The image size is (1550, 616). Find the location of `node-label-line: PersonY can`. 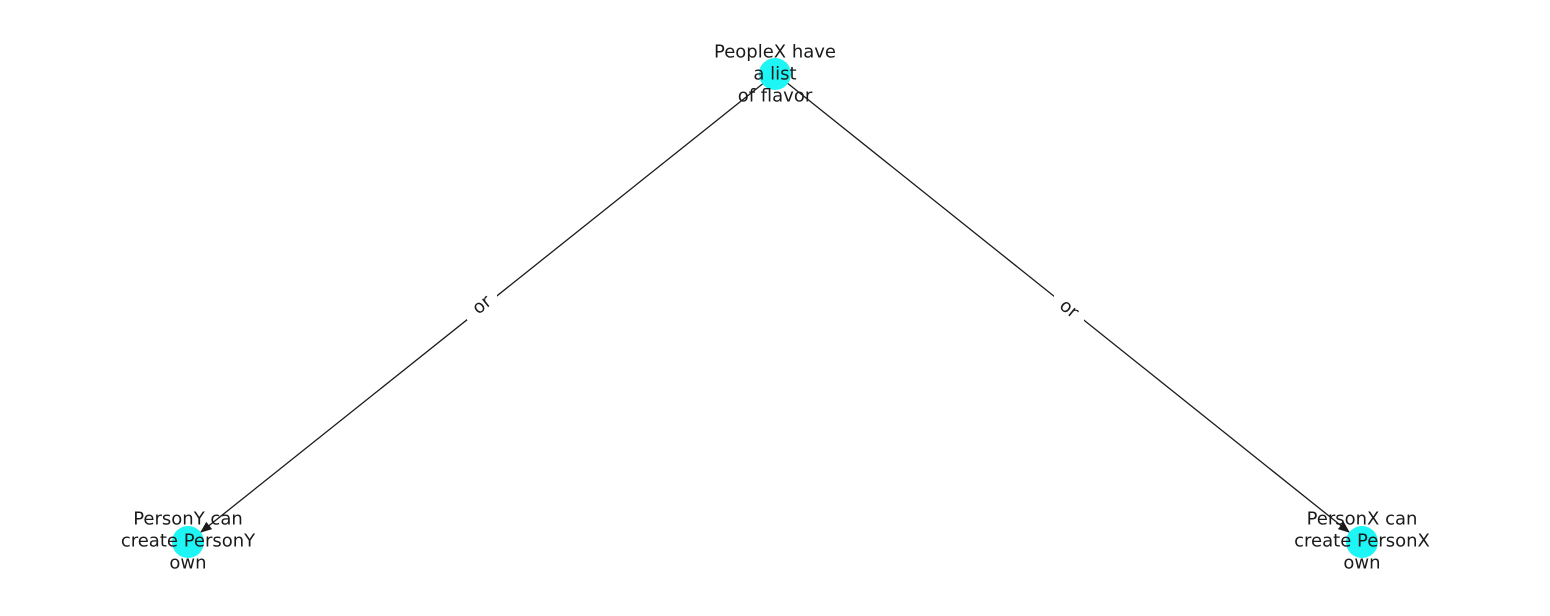

node-label-line: PersonY can is located at coordinates (188, 519).